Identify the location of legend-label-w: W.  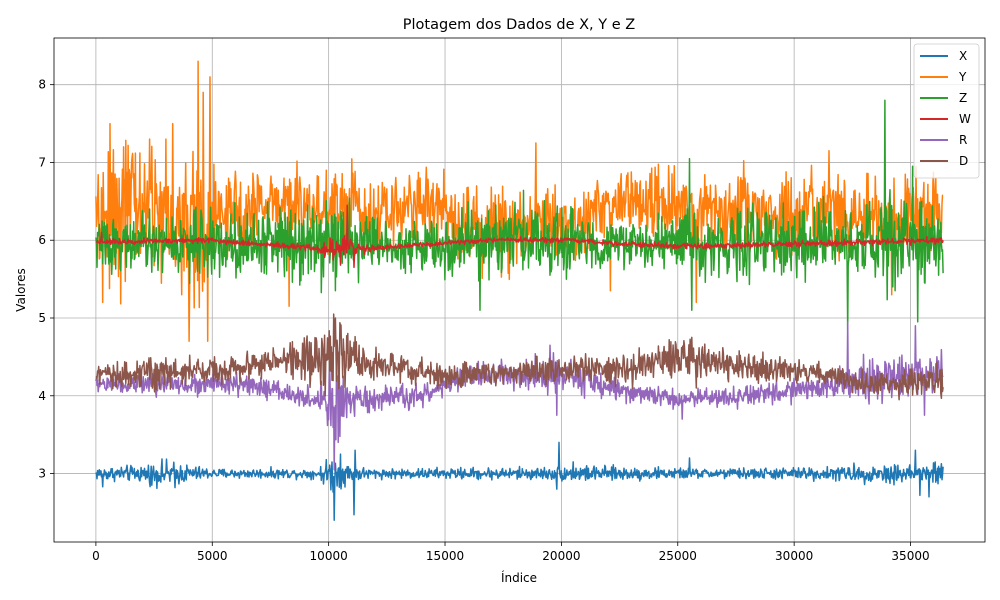
(965, 119).